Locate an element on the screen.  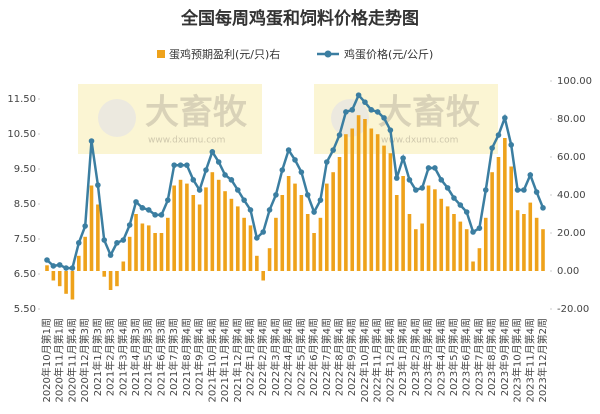
x-tick-label: 2023年6月第4周 is located at coordinates (466, 357).